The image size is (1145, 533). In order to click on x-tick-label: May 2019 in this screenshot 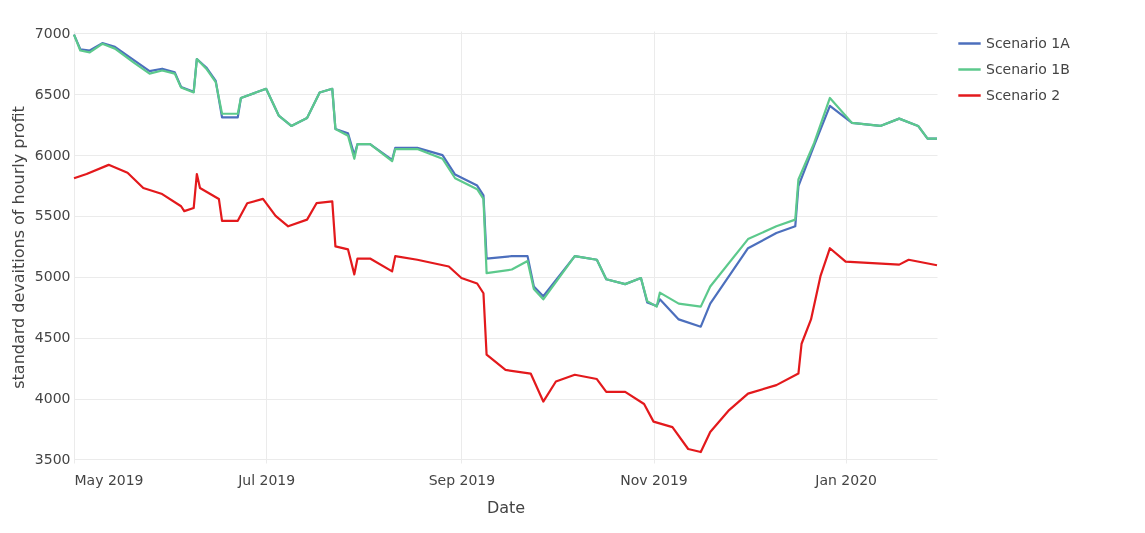, I will do `click(109, 479)`.